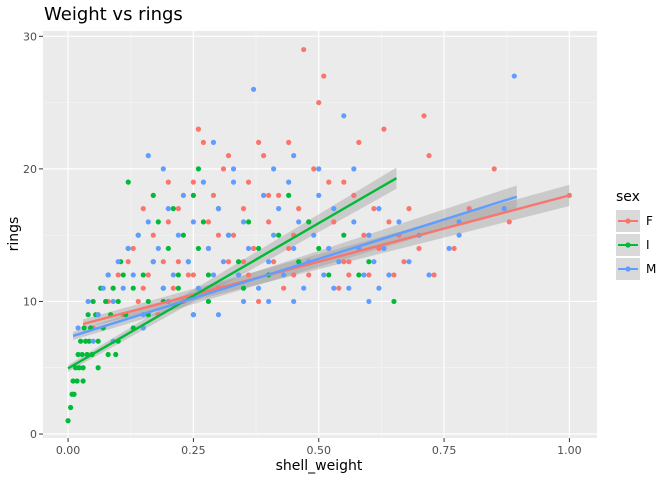 The height and width of the screenshot is (480, 672). I want to click on legend-title: sex, so click(628, 197).